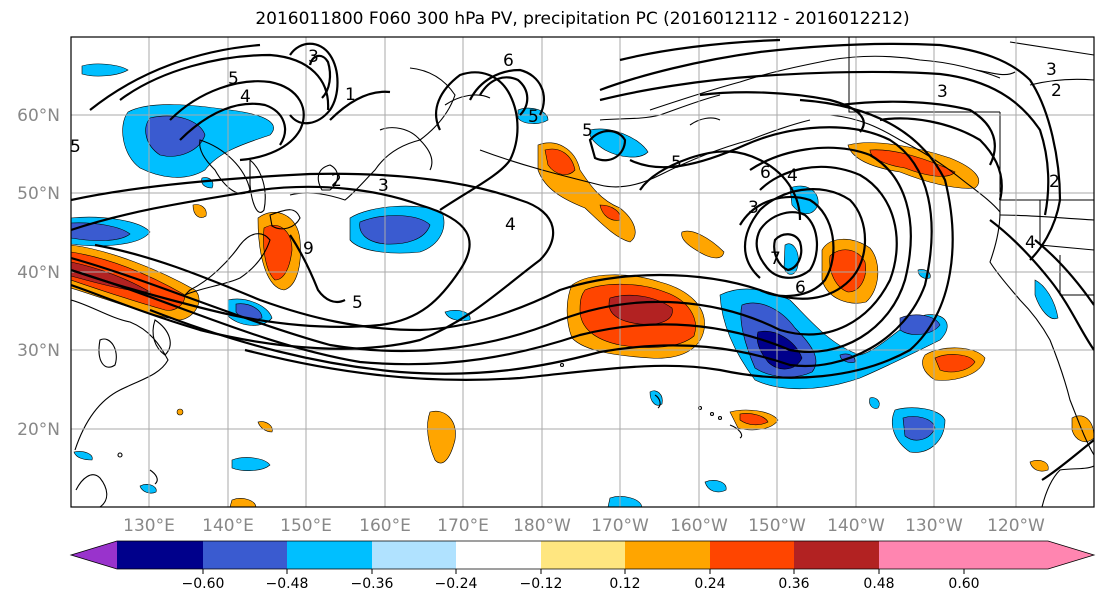  Describe the element at coordinates (350, 95) in the screenshot. I see `contour-label: 1` at that location.